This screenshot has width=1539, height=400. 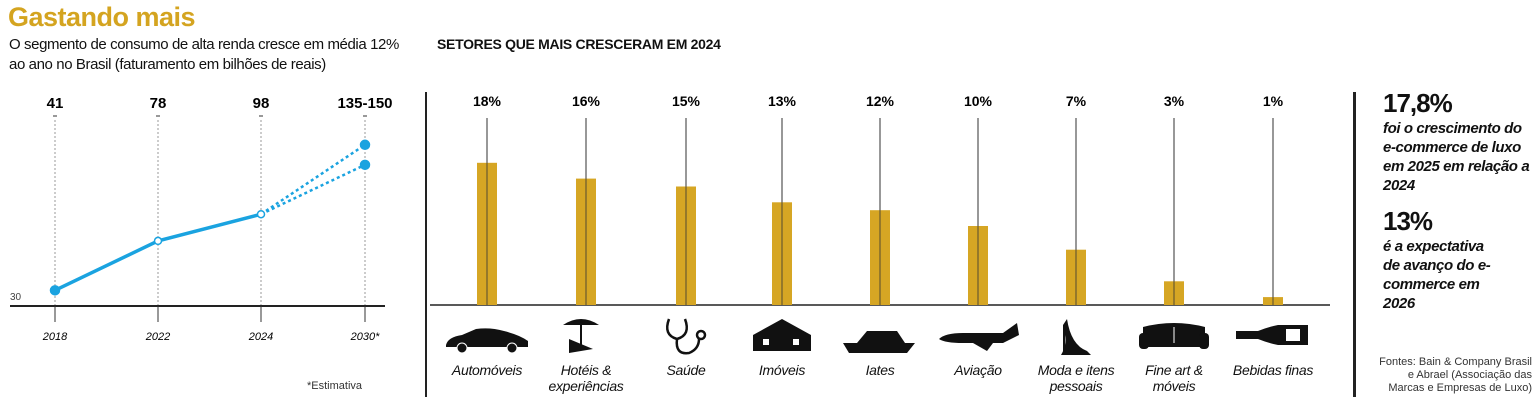 I want to click on x-tick-label: 2018, so click(x=55, y=337).